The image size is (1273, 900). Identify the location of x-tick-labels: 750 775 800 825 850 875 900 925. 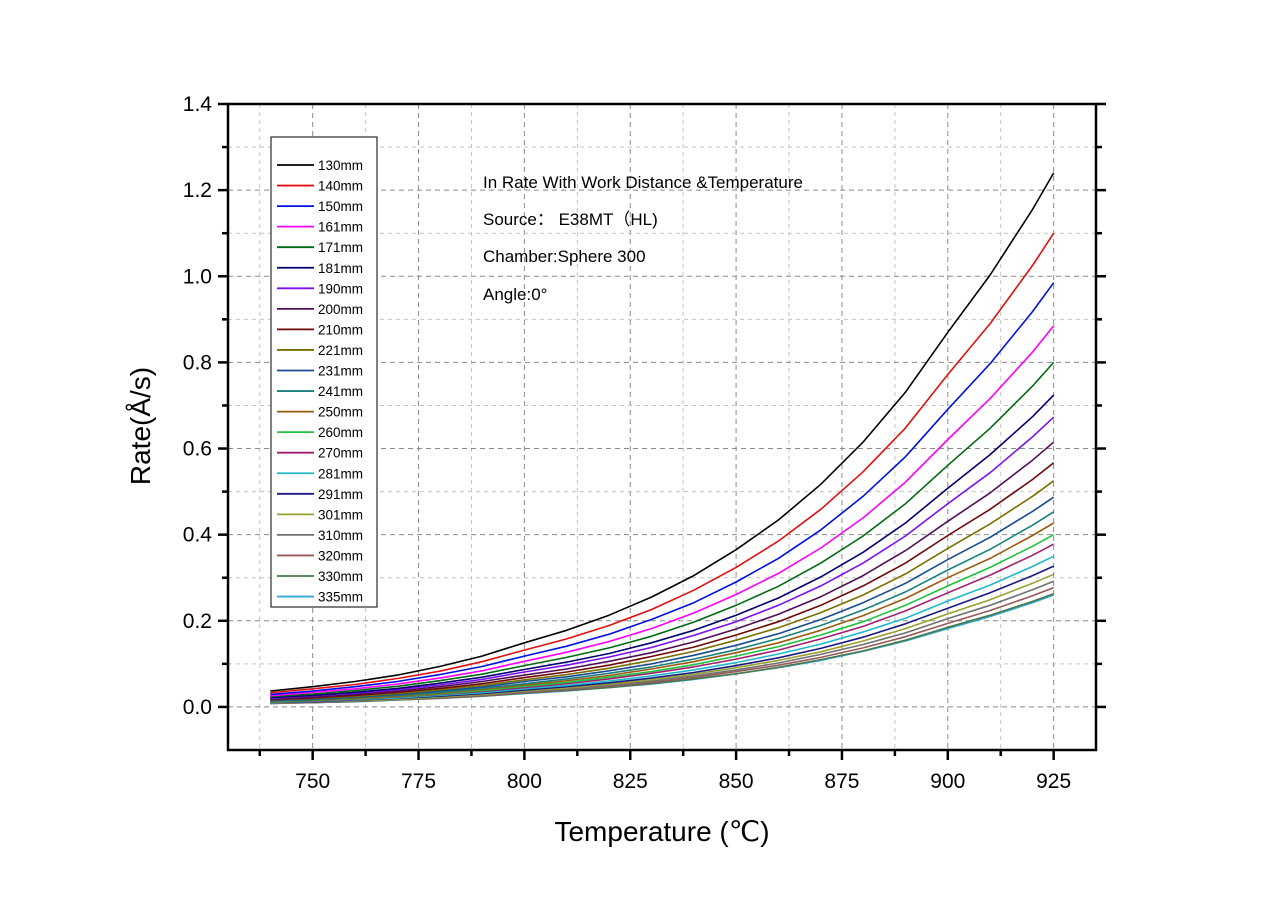
(683, 781).